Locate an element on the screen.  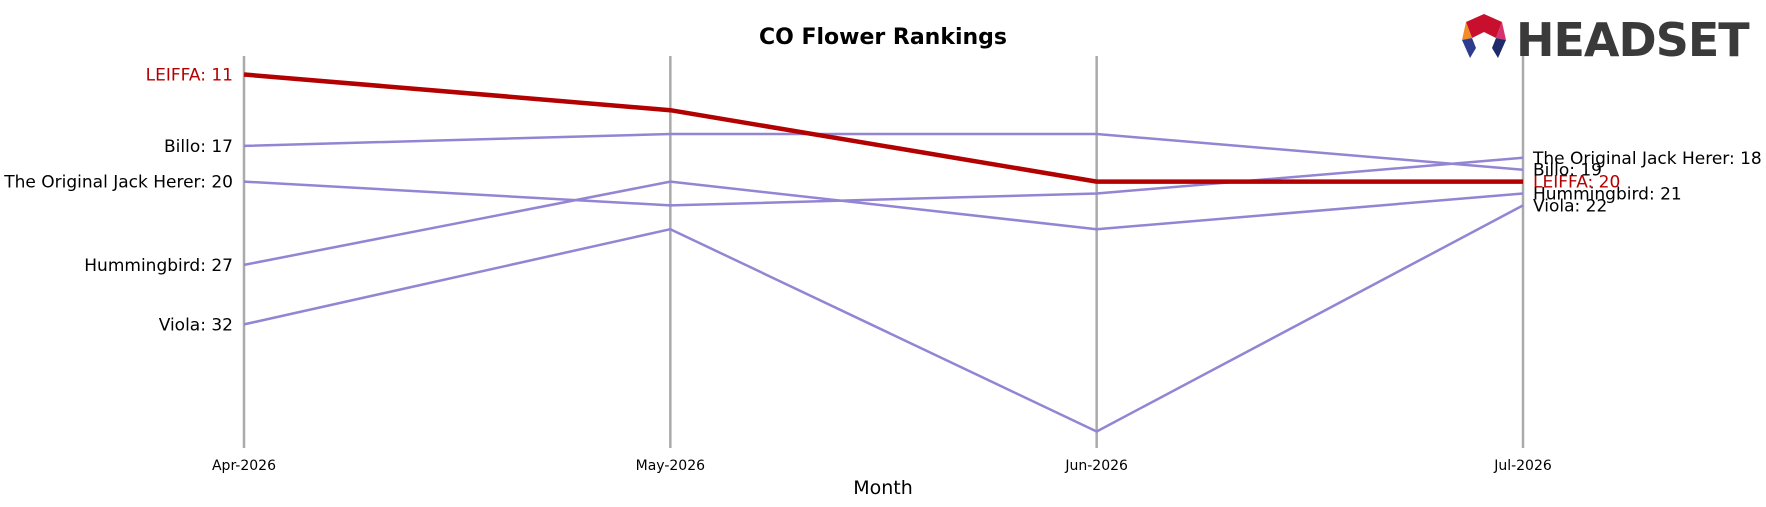
series-line-hummingbird is located at coordinates (883, 223).